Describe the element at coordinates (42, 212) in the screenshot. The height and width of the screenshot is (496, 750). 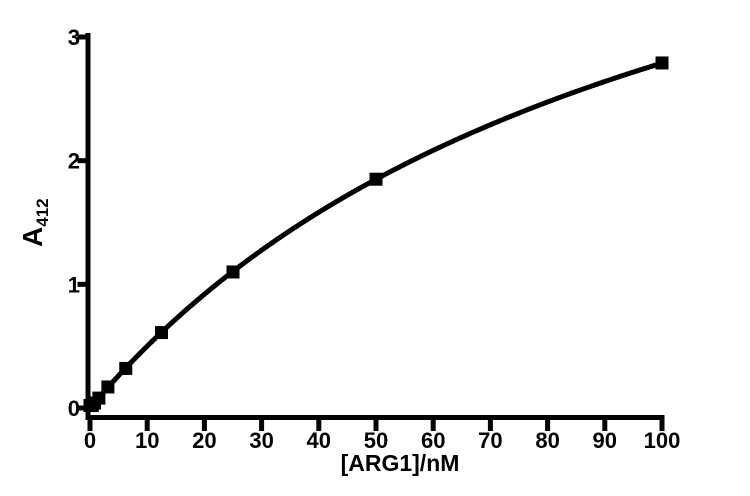
I see `y-axis-title-subscript: 412` at that location.